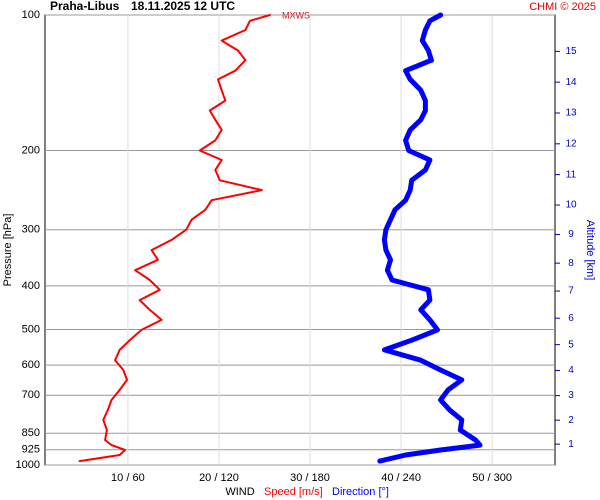 This screenshot has height=500, width=600. I want to click on y-tick-label: 600, so click(31, 365).